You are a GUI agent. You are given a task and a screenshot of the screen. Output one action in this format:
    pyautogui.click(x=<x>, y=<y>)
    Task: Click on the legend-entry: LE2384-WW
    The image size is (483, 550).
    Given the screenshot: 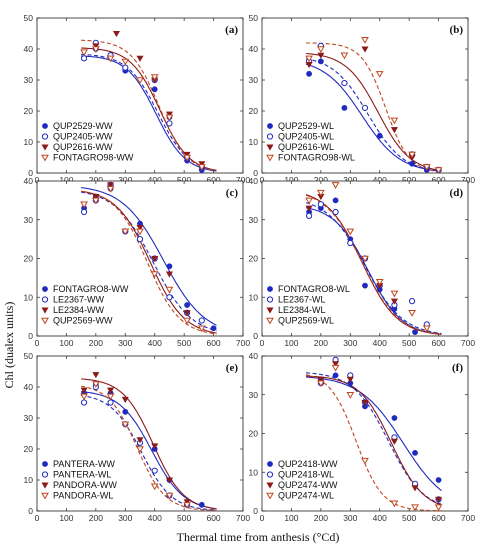 What is the action you would take?
    pyautogui.click(x=79, y=310)
    